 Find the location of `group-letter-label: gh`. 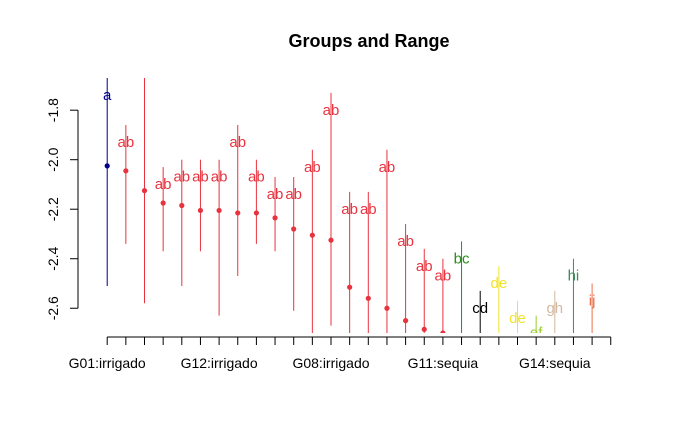

group-letter-label: gh is located at coordinates (554, 308).